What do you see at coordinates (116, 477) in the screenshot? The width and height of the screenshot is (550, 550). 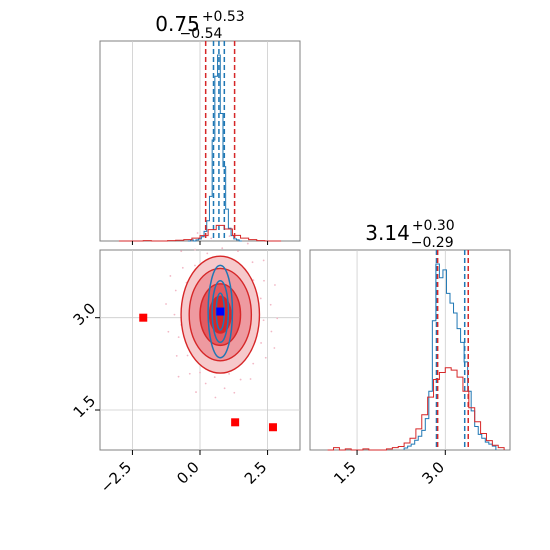 I see `x-tick-label: −2.5` at bounding box center [116, 477].